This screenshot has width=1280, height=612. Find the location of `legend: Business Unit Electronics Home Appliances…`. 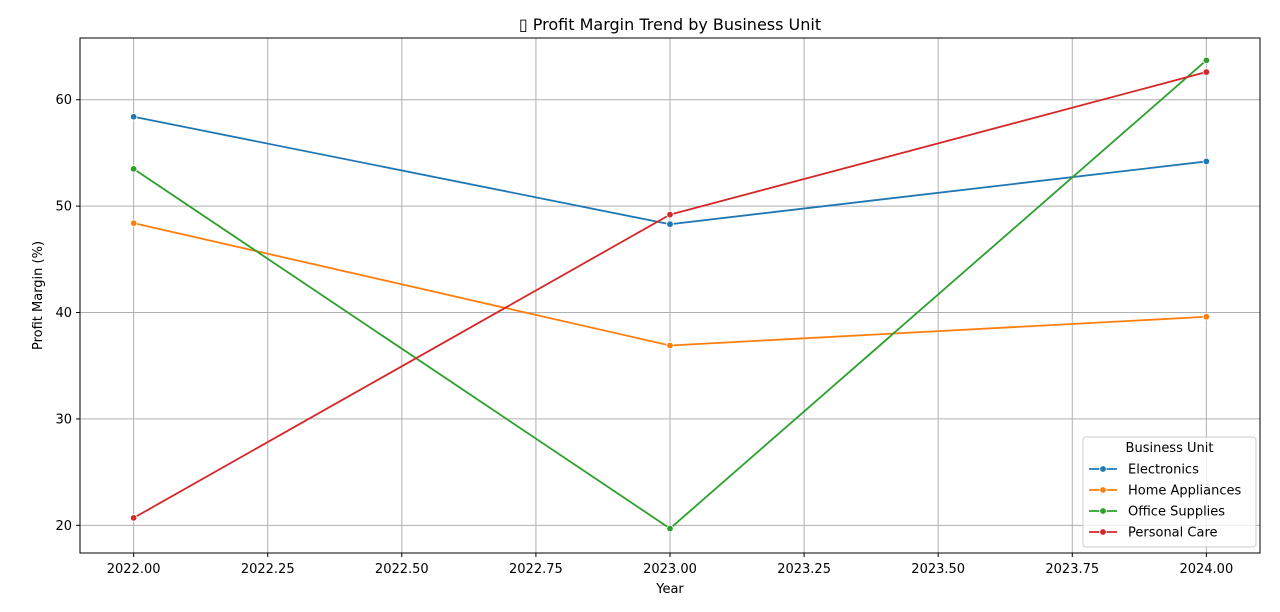

legend: Business Unit Electronics Home Appliances… is located at coordinates (1169, 492).